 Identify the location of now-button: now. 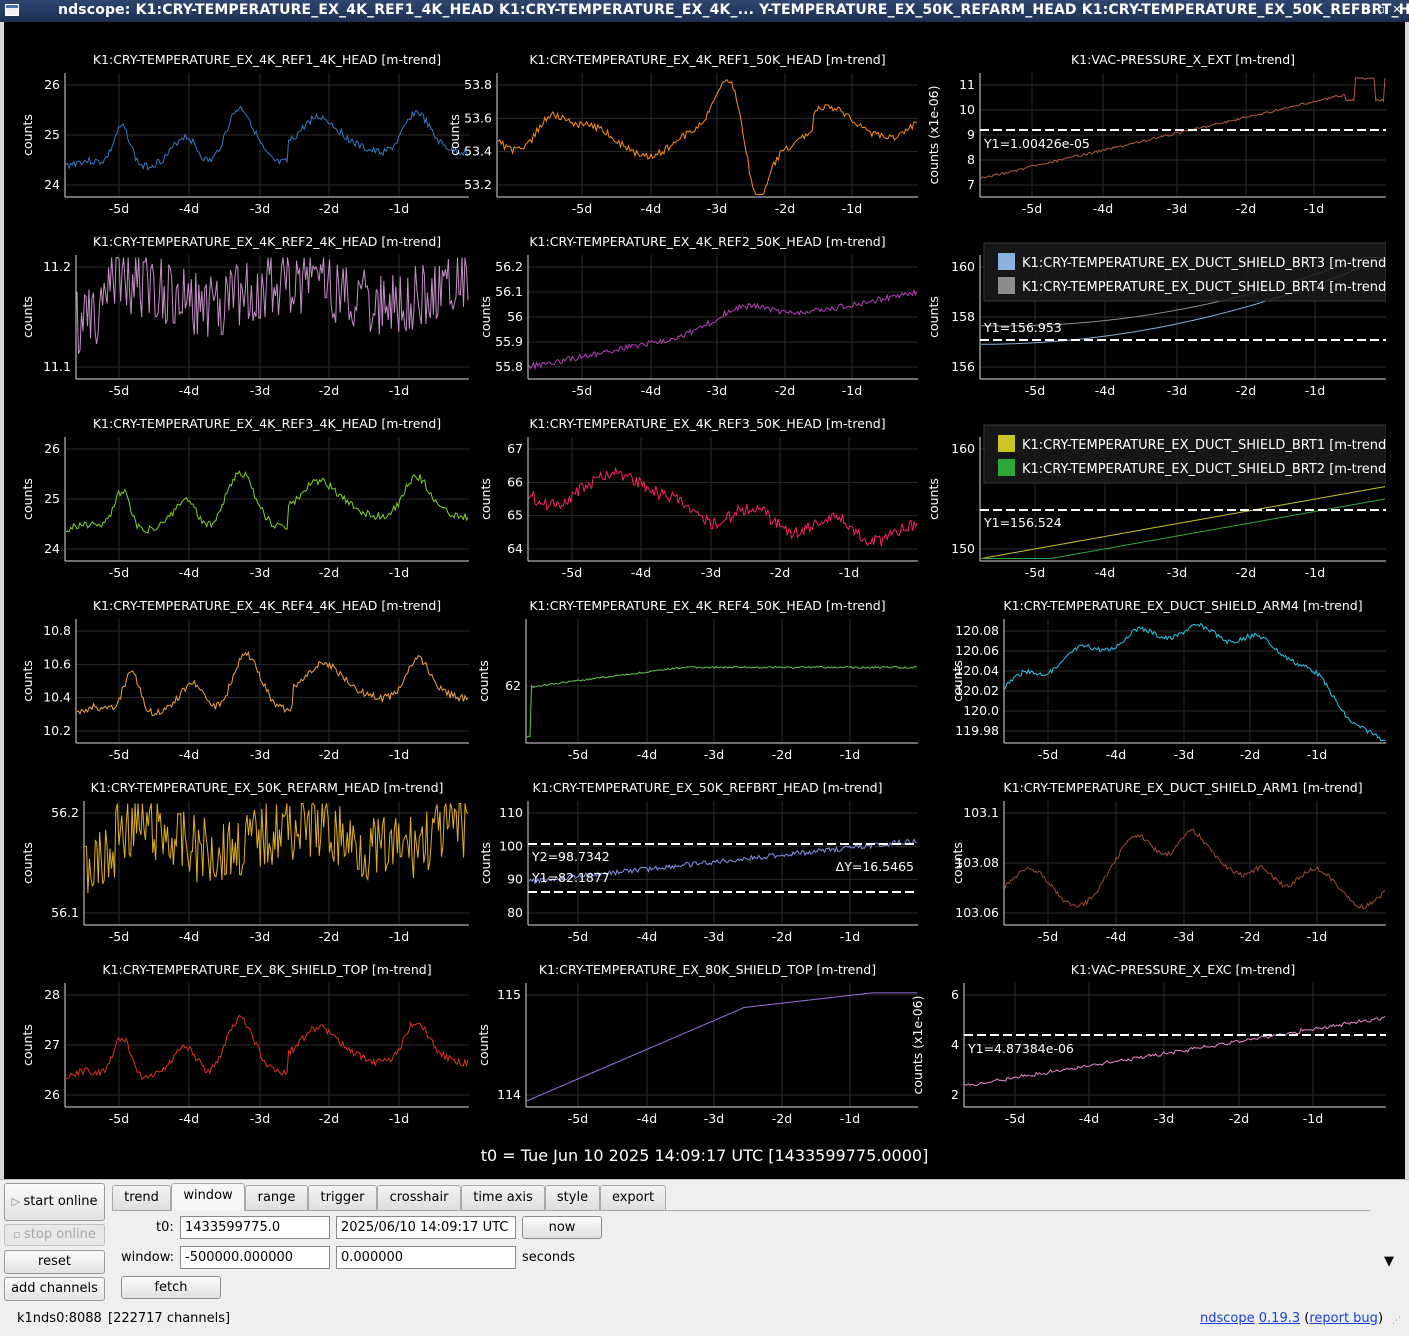
(562, 1227).